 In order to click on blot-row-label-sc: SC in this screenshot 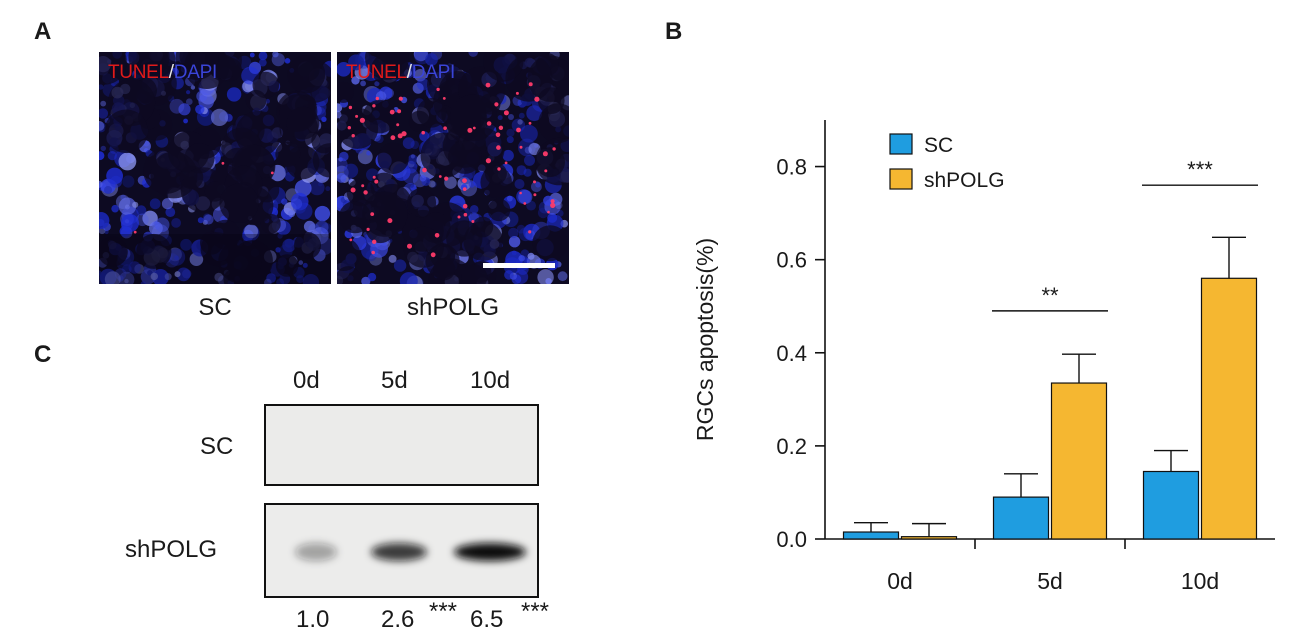, I will do `click(217, 446)`.